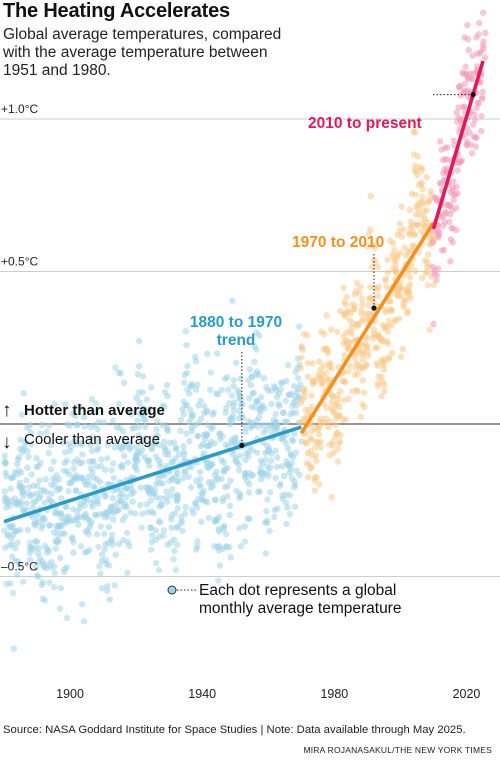  I want to click on down-arrow-icon: ↓, so click(7, 442).